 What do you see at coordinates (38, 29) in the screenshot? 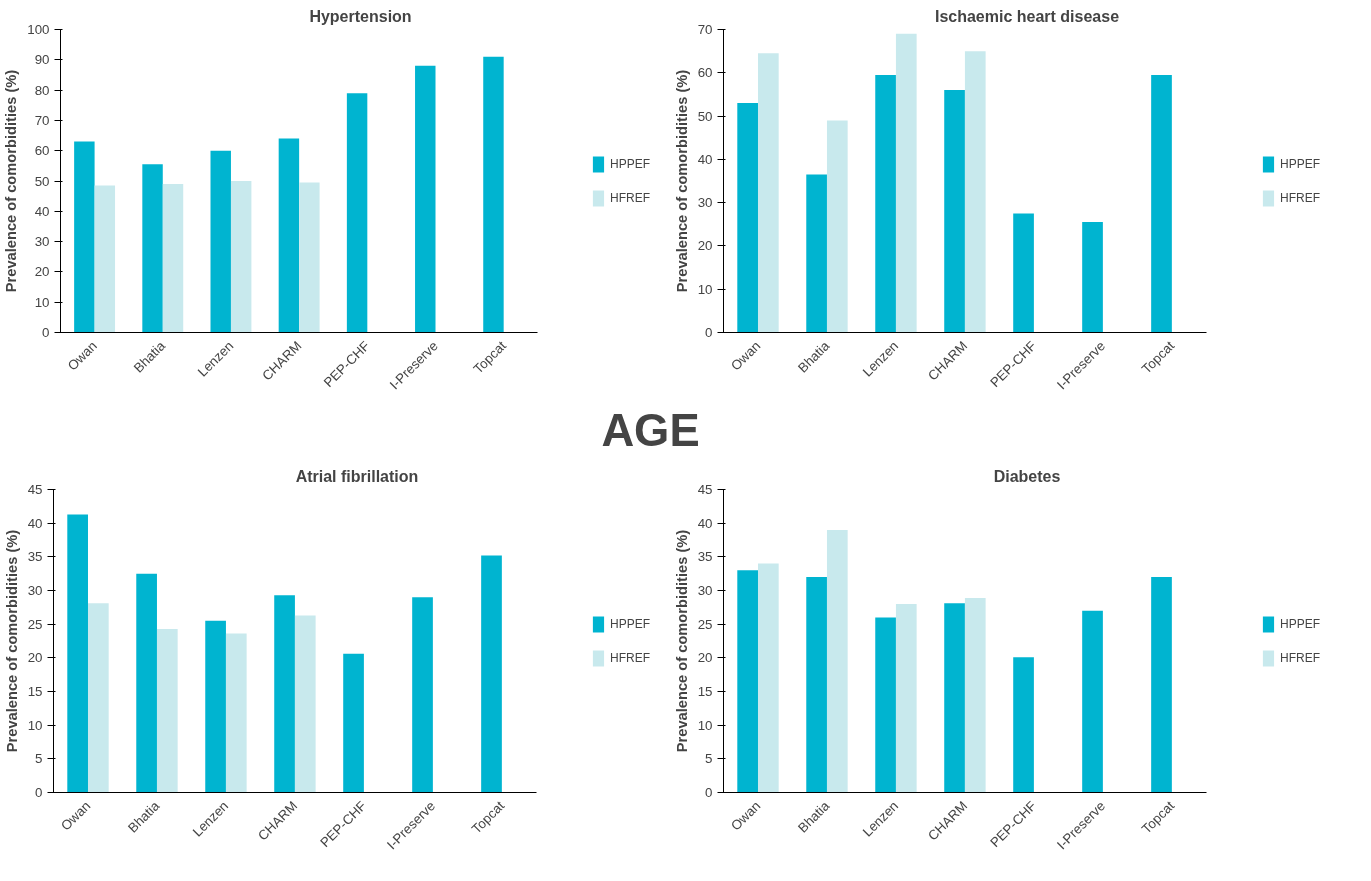
I see `y-tick-label: 100` at bounding box center [38, 29].